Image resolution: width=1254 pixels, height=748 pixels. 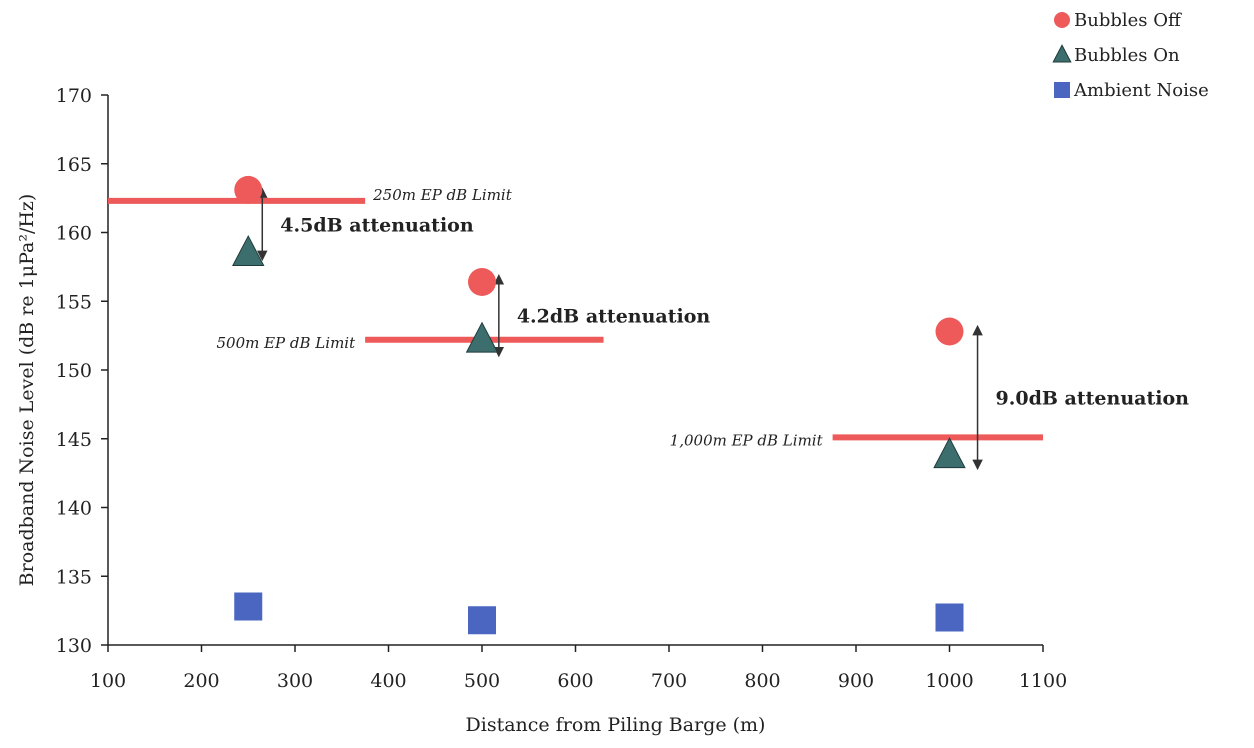 I want to click on x-tick-label: 800, so click(x=762, y=681).